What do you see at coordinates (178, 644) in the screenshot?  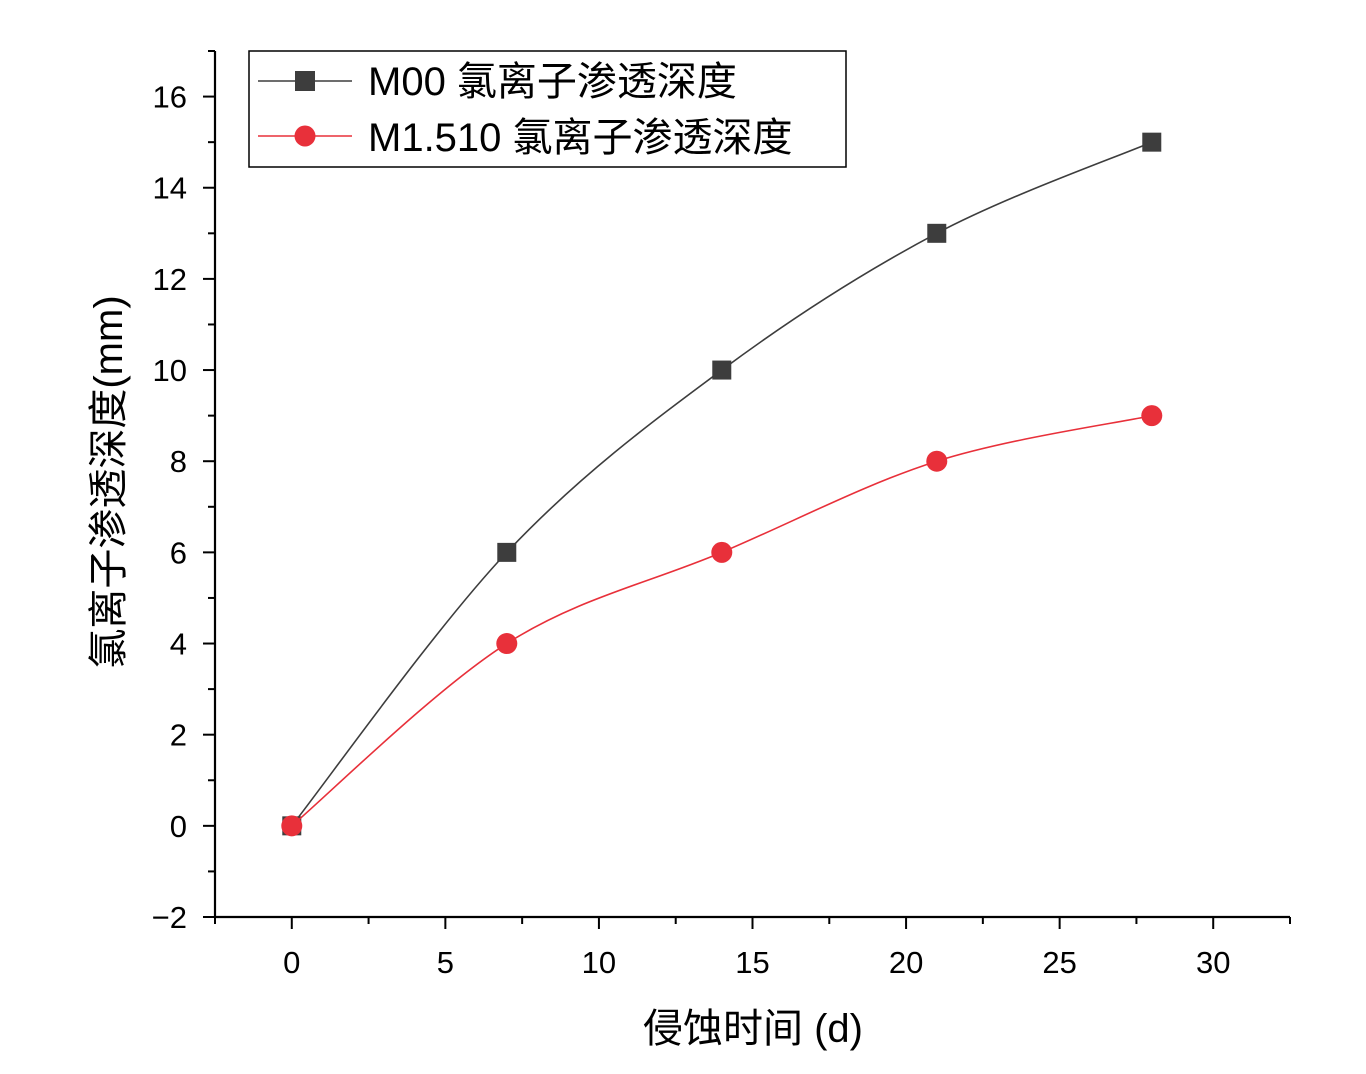 I see `y-tick-label: 4` at bounding box center [178, 644].